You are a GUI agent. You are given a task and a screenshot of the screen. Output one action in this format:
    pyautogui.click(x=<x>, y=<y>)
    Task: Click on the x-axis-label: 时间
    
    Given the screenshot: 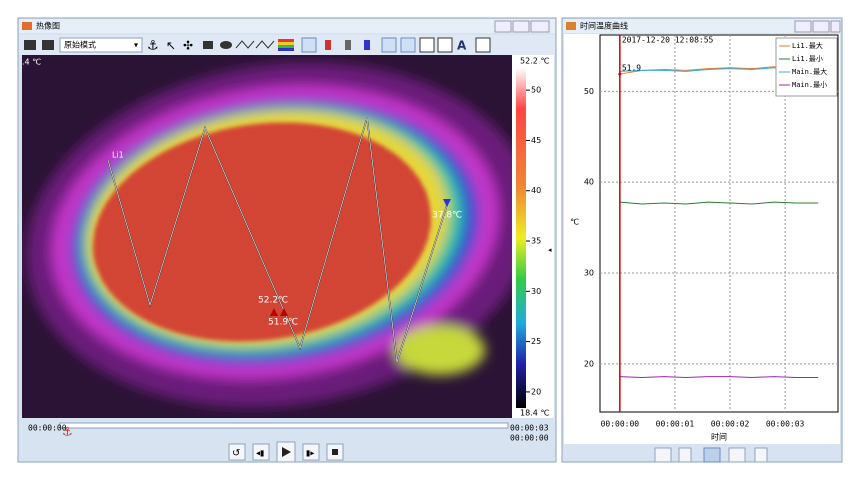 What is the action you would take?
    pyautogui.click(x=719, y=437)
    